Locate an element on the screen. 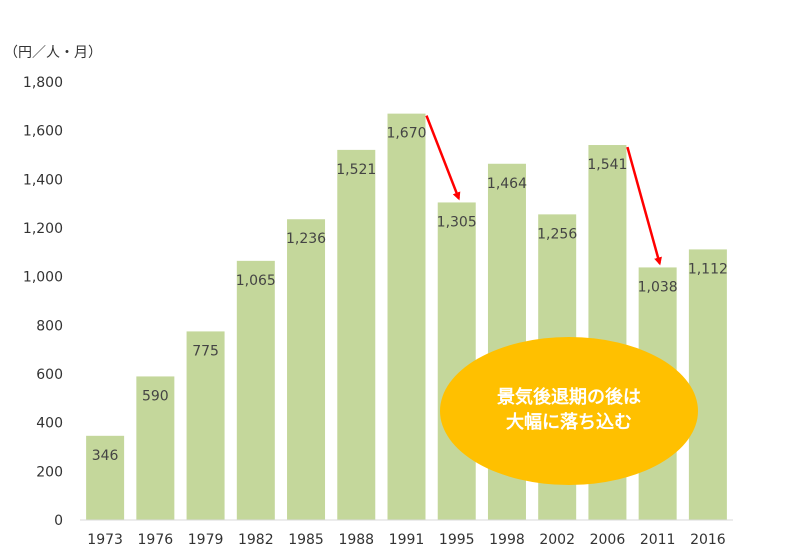 The height and width of the screenshot is (559, 800). y-tick-label: 200 is located at coordinates (49, 472).